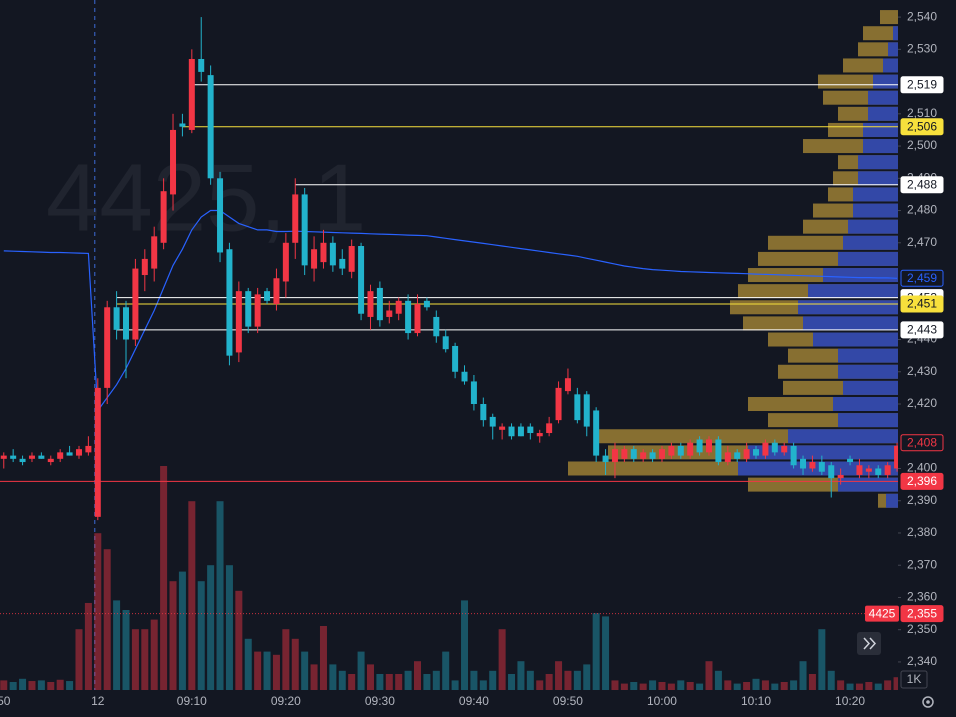  I want to click on x-tick-label: 09:30, so click(380, 701).